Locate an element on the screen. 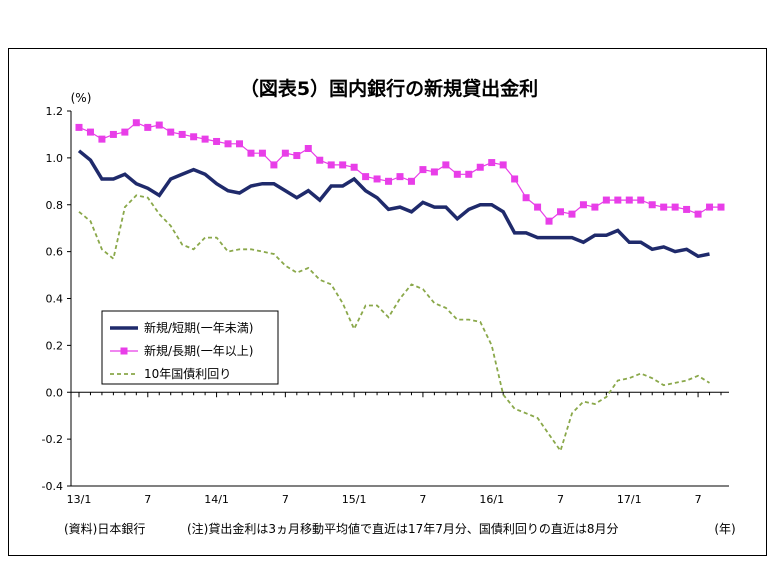 The image size is (779, 578). x-tick-label: 14/1 is located at coordinates (216, 499).